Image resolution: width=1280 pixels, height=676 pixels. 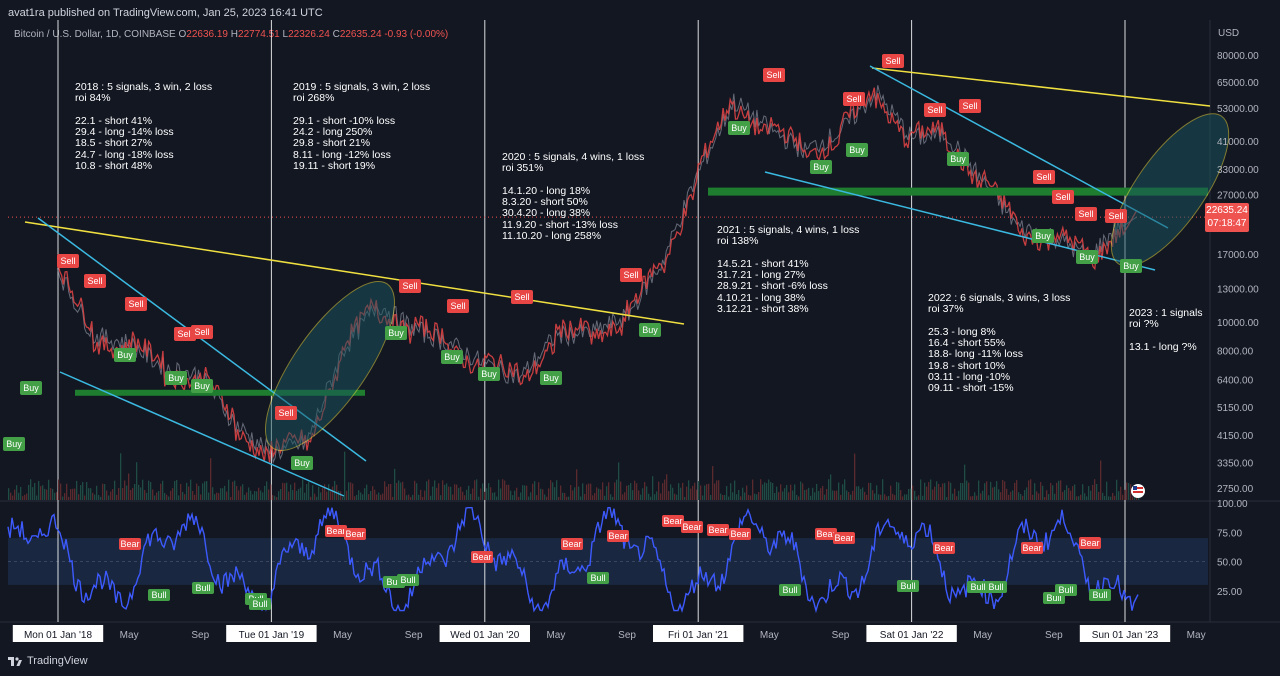 What do you see at coordinates (1138, 492) in the screenshot?
I see `flag-stripe` at bounding box center [1138, 492].